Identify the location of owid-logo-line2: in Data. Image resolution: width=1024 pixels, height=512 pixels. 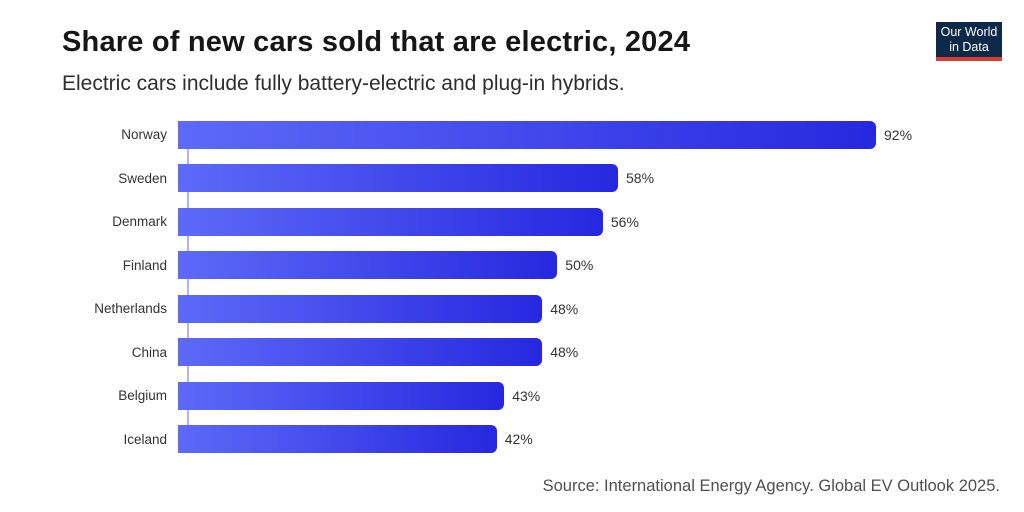
(969, 47).